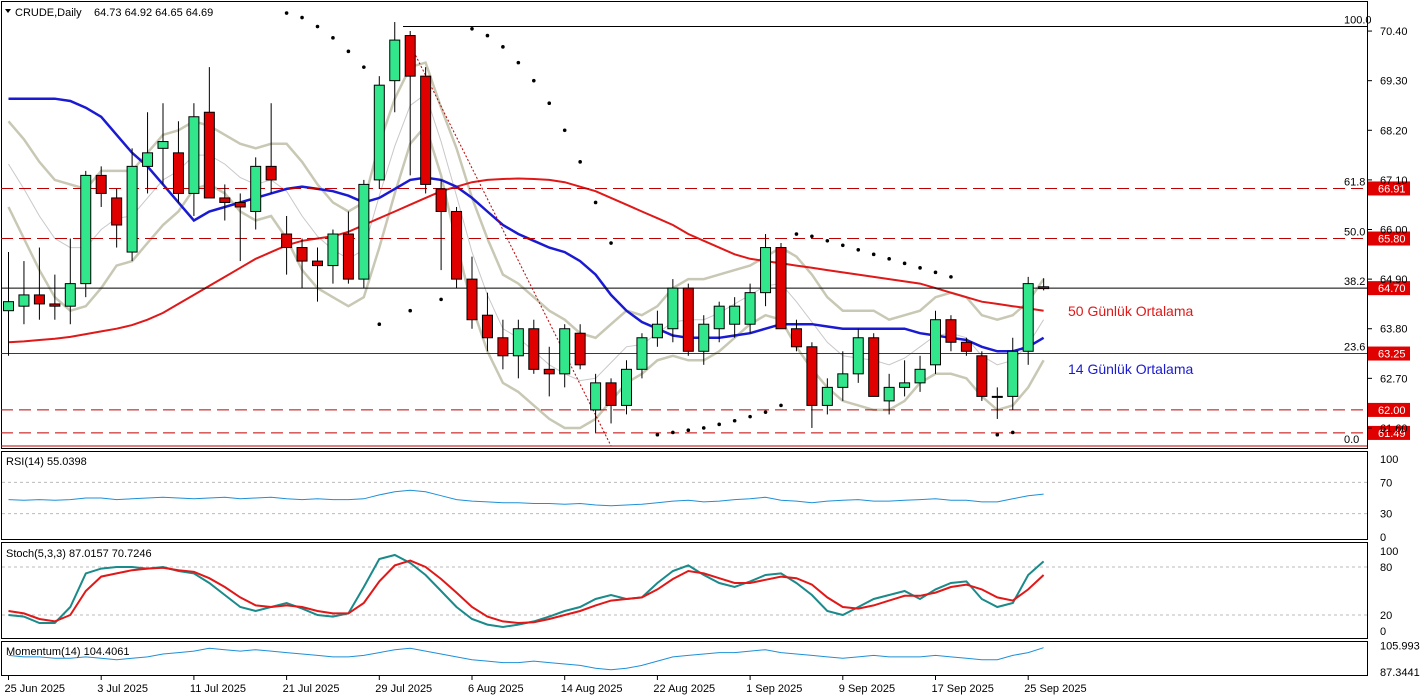 This screenshot has width=1424, height=699. Describe the element at coordinates (526, 498) in the screenshot. I see `rsi-line` at that location.